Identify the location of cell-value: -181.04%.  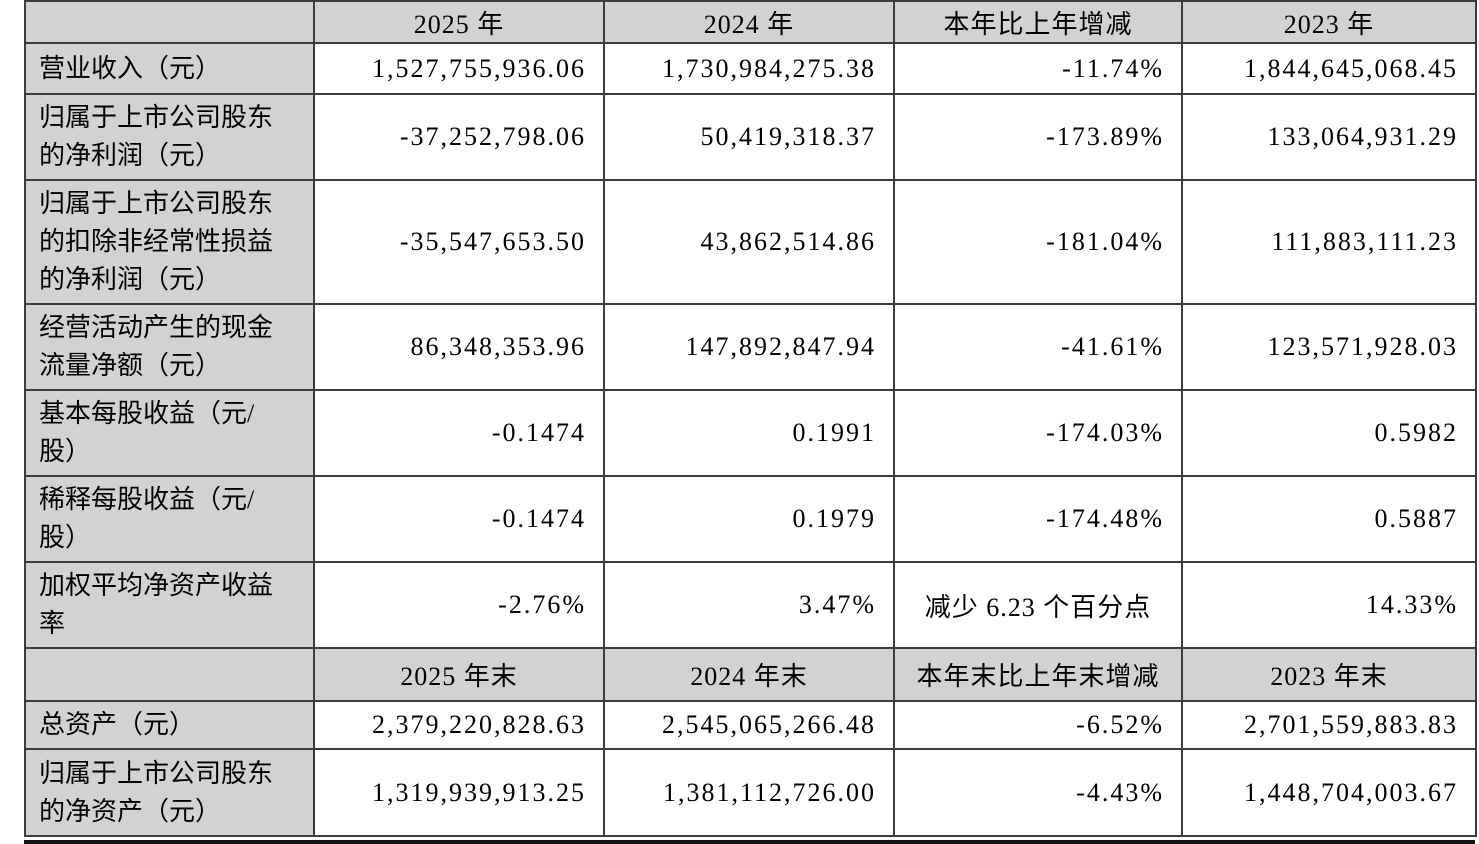
(1038, 242).